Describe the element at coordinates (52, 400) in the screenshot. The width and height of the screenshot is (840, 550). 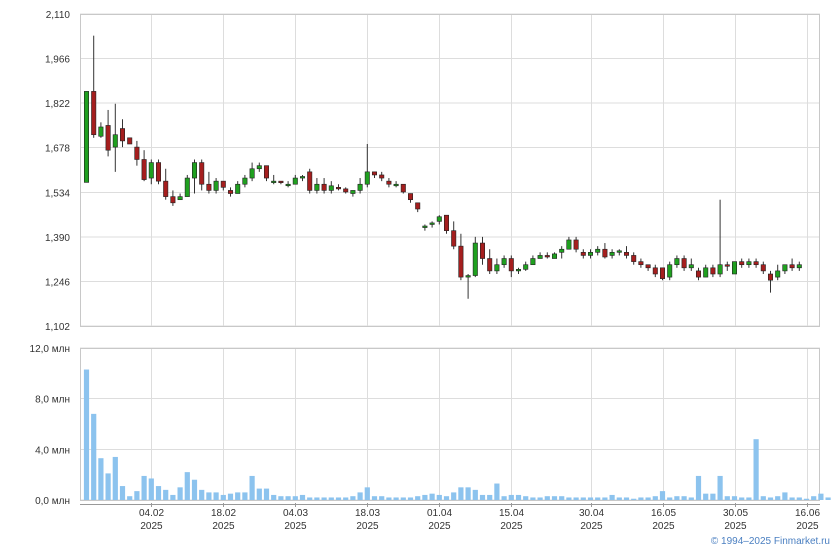
I see `volume-axis-tick-label: 8,0 млн` at that location.